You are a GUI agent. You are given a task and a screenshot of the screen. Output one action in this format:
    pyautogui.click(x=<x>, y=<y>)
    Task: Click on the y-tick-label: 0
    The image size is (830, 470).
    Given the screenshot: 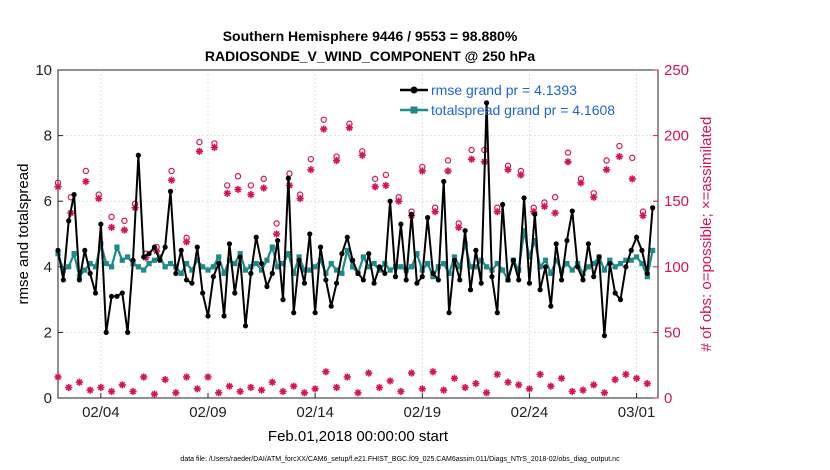 What is the action you would take?
    pyautogui.click(x=48, y=398)
    